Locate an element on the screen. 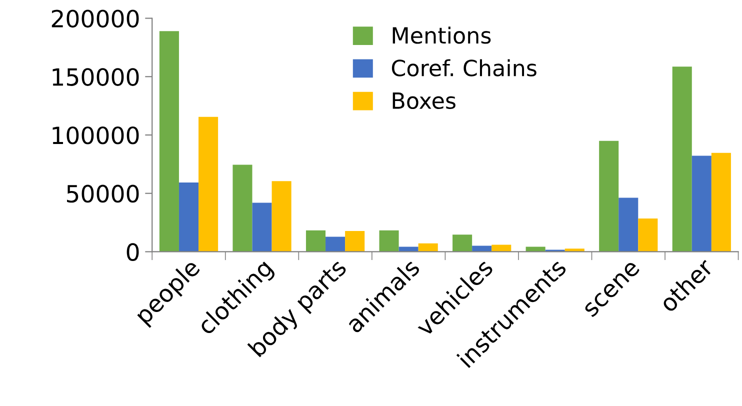  y-tick-label: 150000 is located at coordinates (95, 77).